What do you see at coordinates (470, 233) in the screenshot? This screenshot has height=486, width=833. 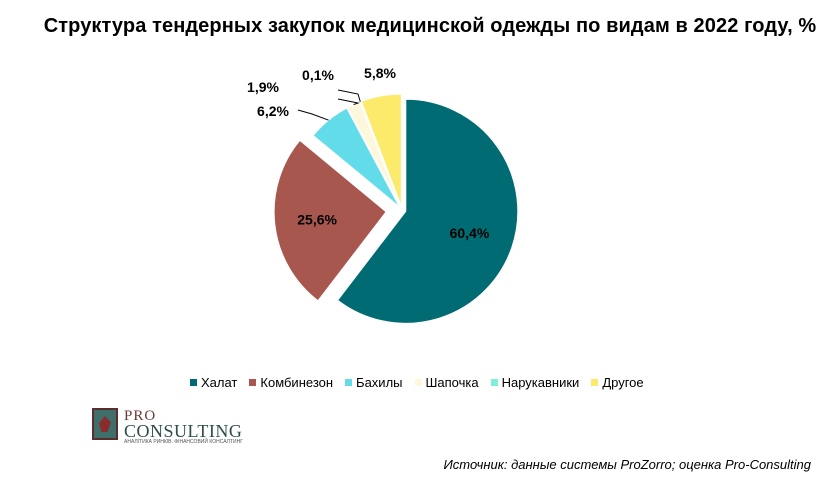 I see `slice-data-label: 60,4%` at bounding box center [470, 233].